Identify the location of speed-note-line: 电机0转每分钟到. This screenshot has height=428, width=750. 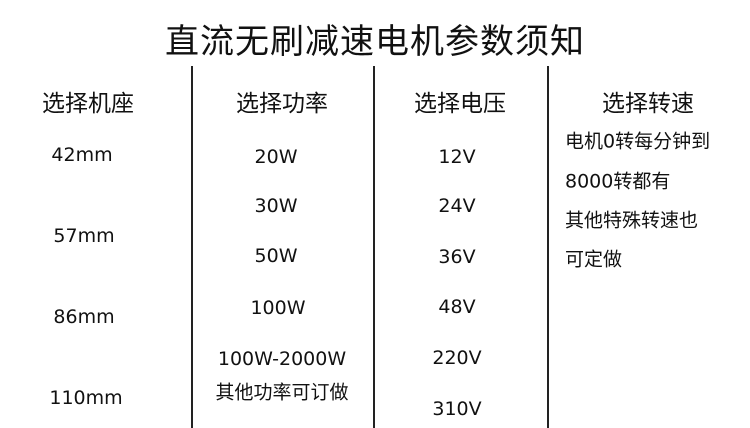
(638, 141).